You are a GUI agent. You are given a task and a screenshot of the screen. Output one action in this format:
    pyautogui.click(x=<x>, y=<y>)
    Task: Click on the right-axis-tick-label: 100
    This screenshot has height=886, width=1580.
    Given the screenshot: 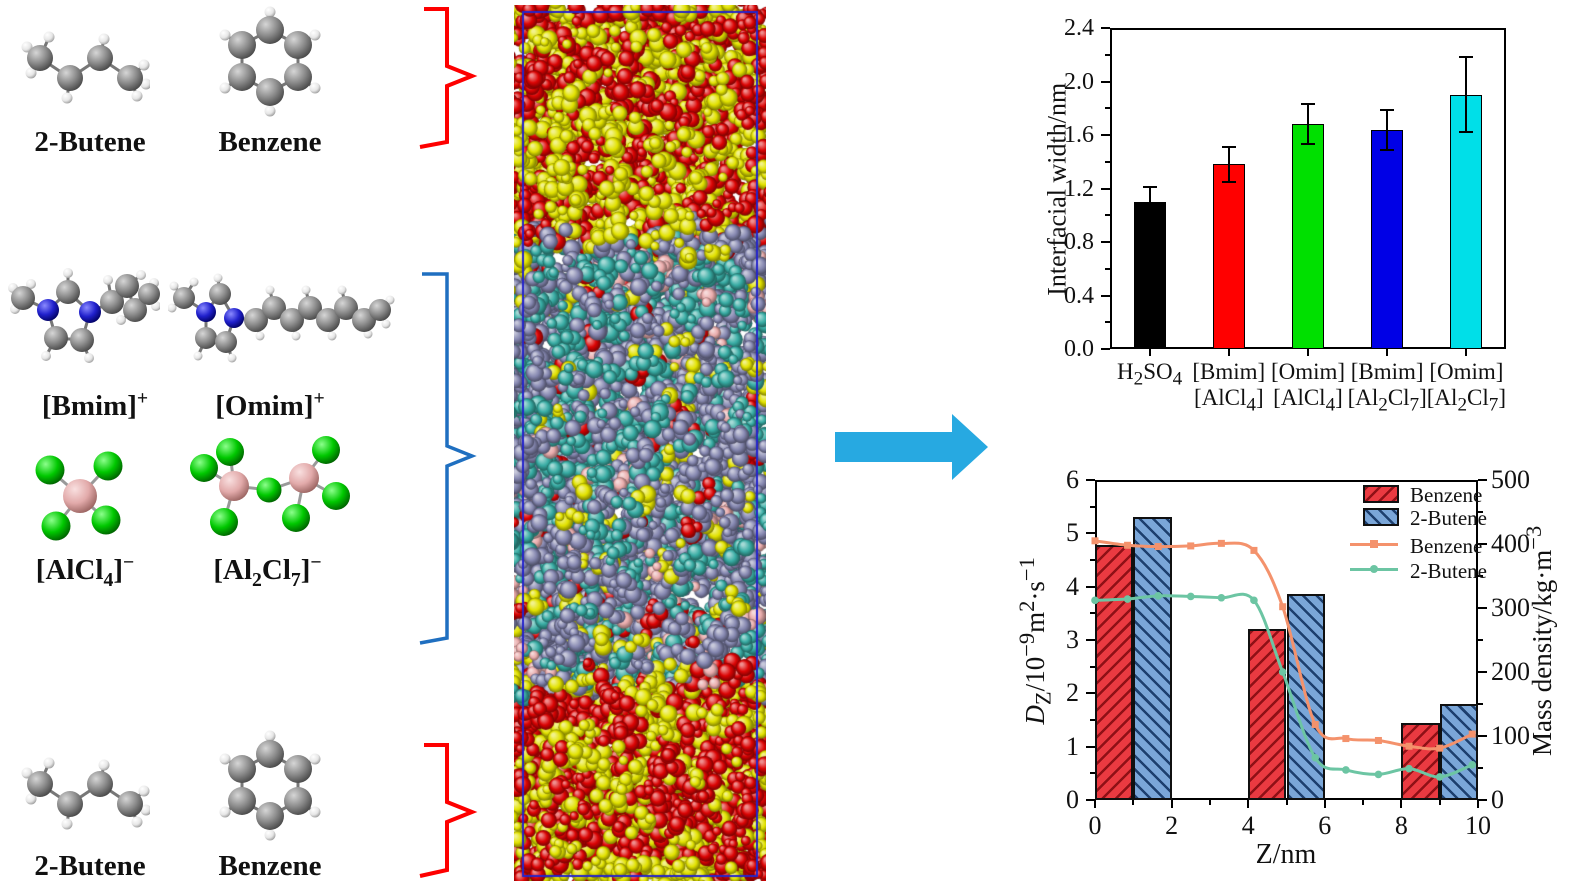 What is the action you would take?
    pyautogui.click(x=1510, y=735)
    